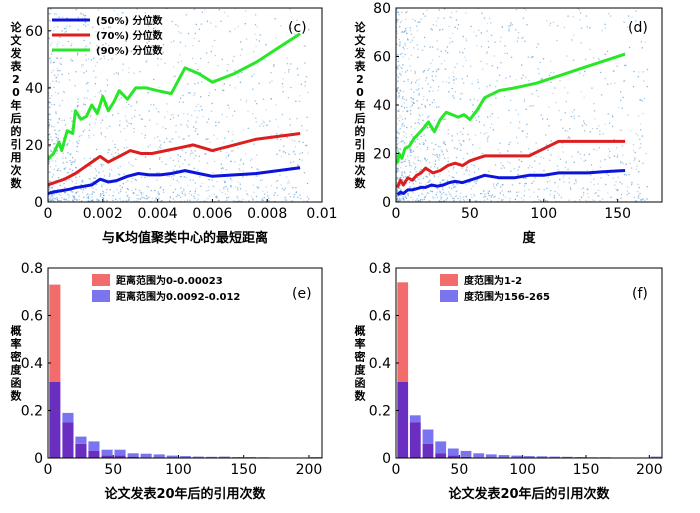  Describe the element at coordinates (113, 470) in the screenshot. I see `x-tick-label: 50` at that location.